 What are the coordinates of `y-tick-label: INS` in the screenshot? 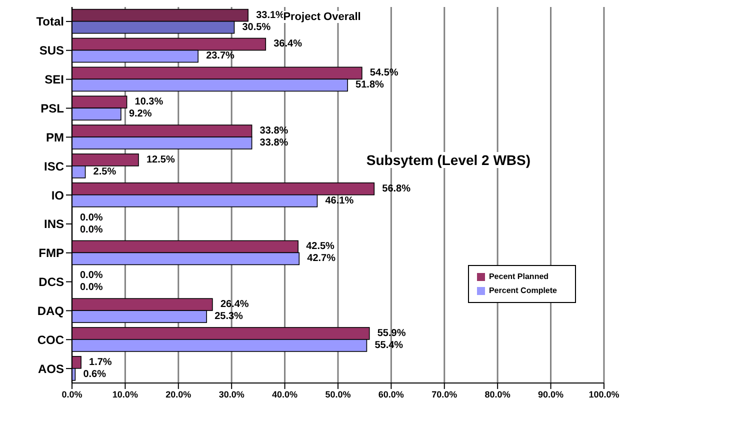 It's located at (54, 224).